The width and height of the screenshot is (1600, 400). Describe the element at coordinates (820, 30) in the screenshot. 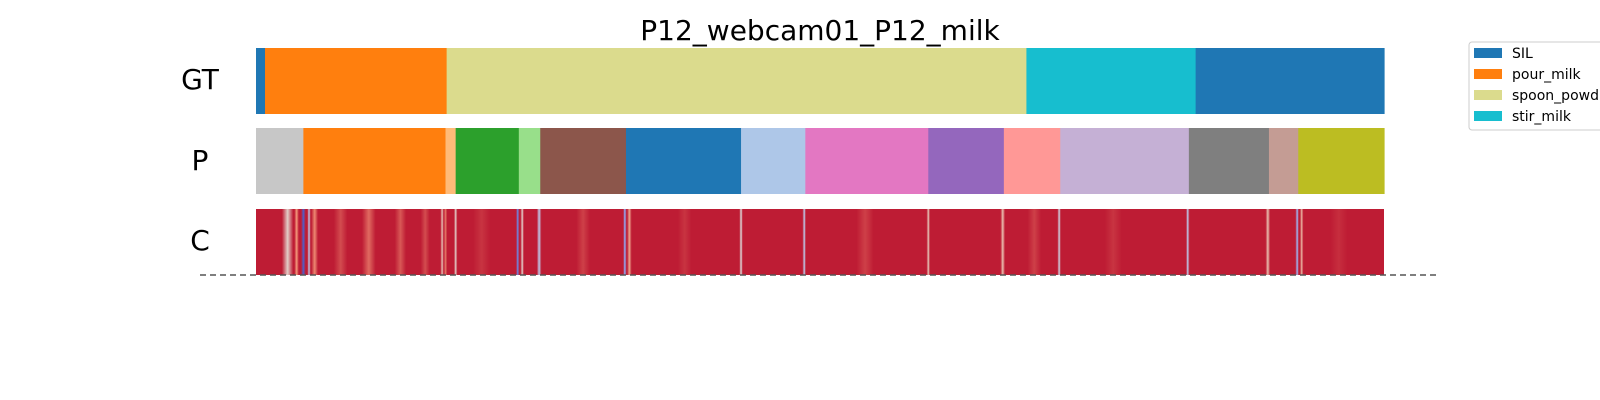

I see `chart-title: P12_webcam01_P12_milk` at that location.